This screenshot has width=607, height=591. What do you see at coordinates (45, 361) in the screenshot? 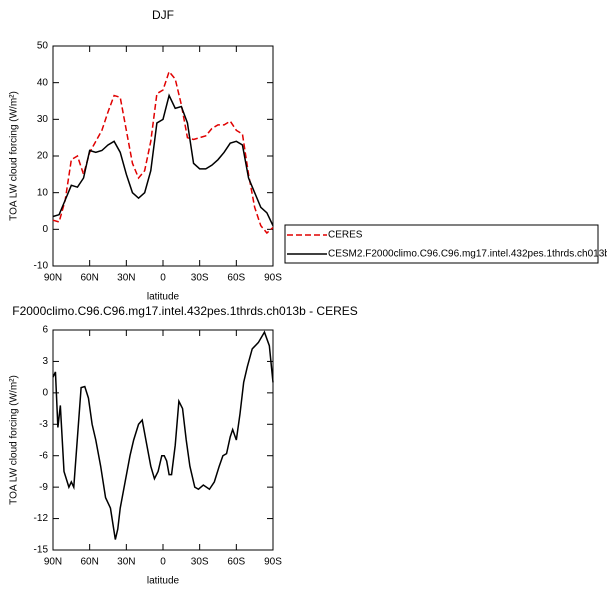
I see `y-tick-label: 3` at bounding box center [45, 361].